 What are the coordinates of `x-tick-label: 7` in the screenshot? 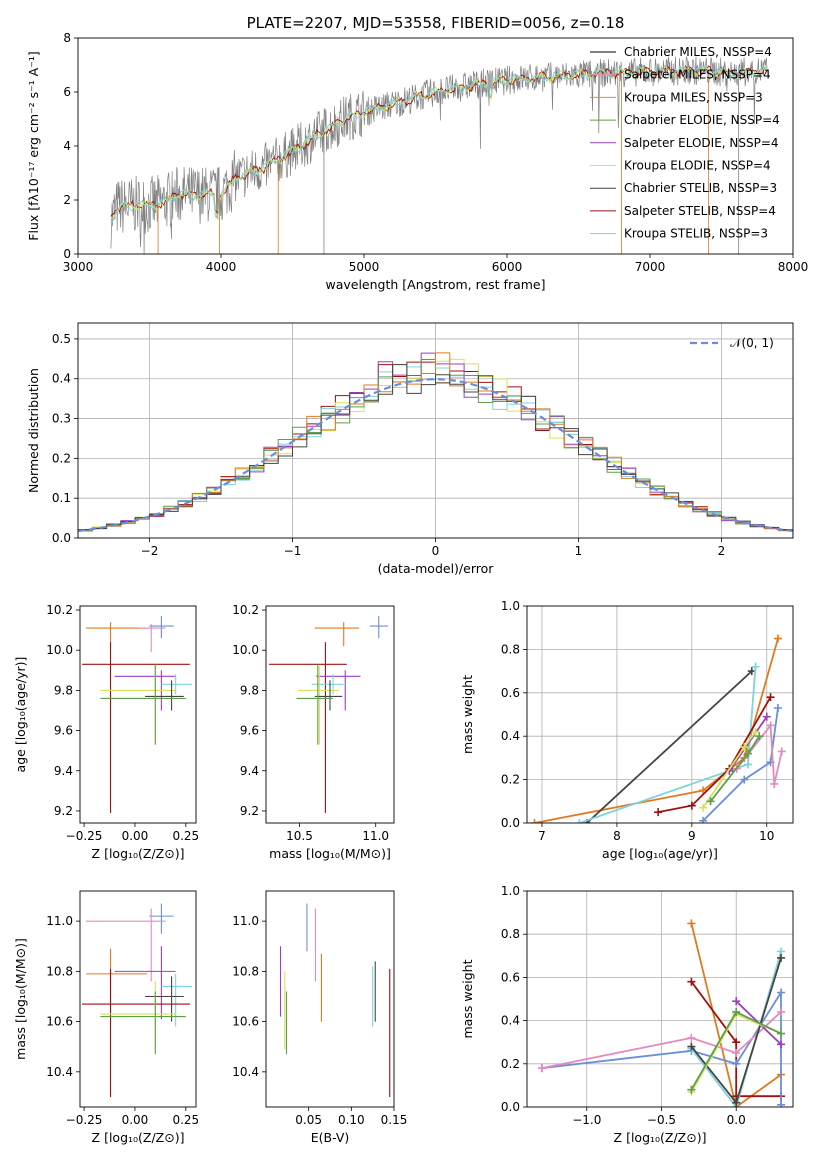 It's located at (542, 836).